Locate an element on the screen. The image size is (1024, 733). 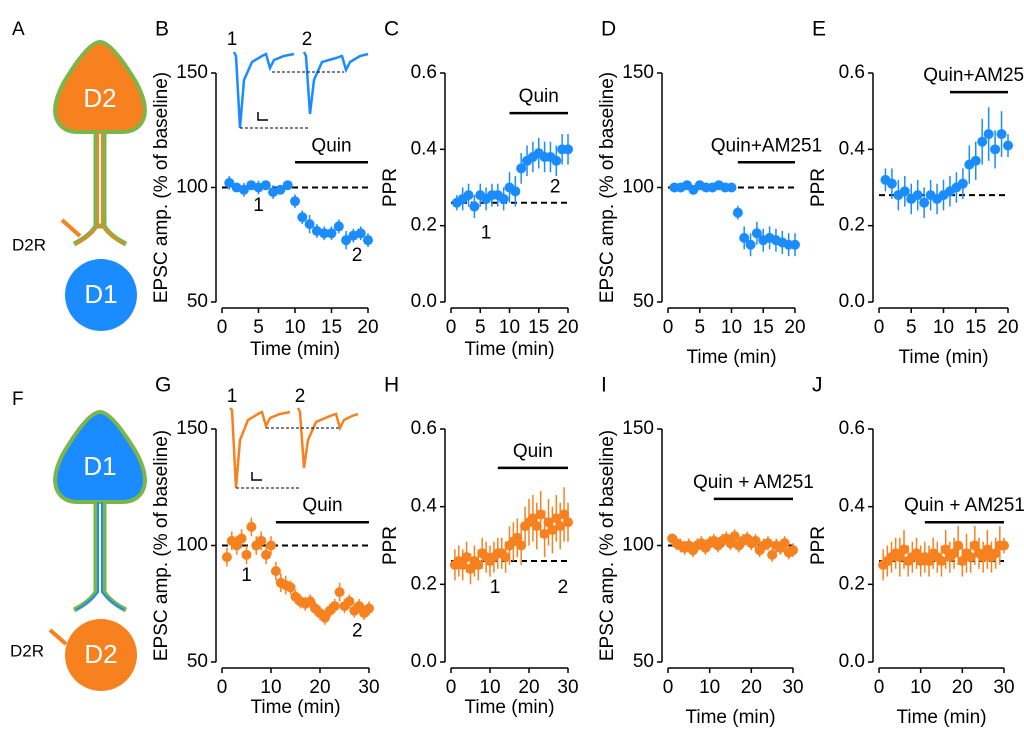
y-axis-label: PPR is located at coordinates (390, 545).